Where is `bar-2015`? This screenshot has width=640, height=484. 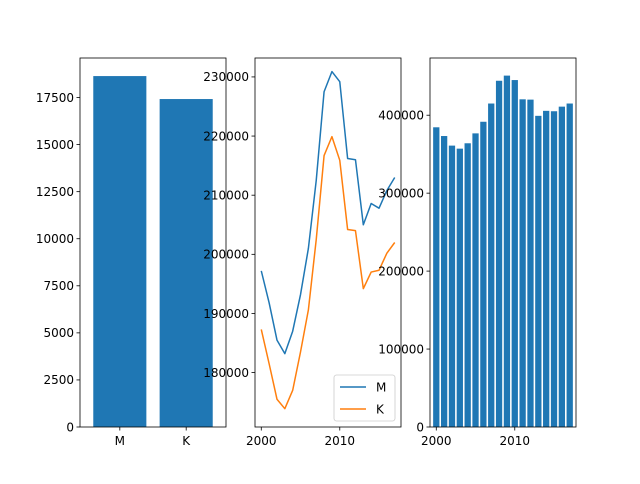 bar-2015 is located at coordinates (554, 269).